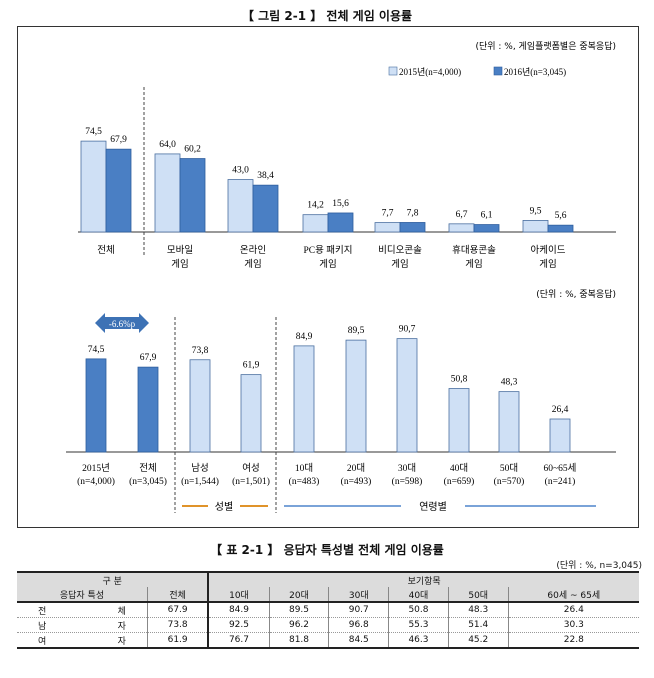 This screenshot has height=678, width=654. Describe the element at coordinates (265, 176) in the screenshot. I see `chart1-value-label: 38,4` at that location.